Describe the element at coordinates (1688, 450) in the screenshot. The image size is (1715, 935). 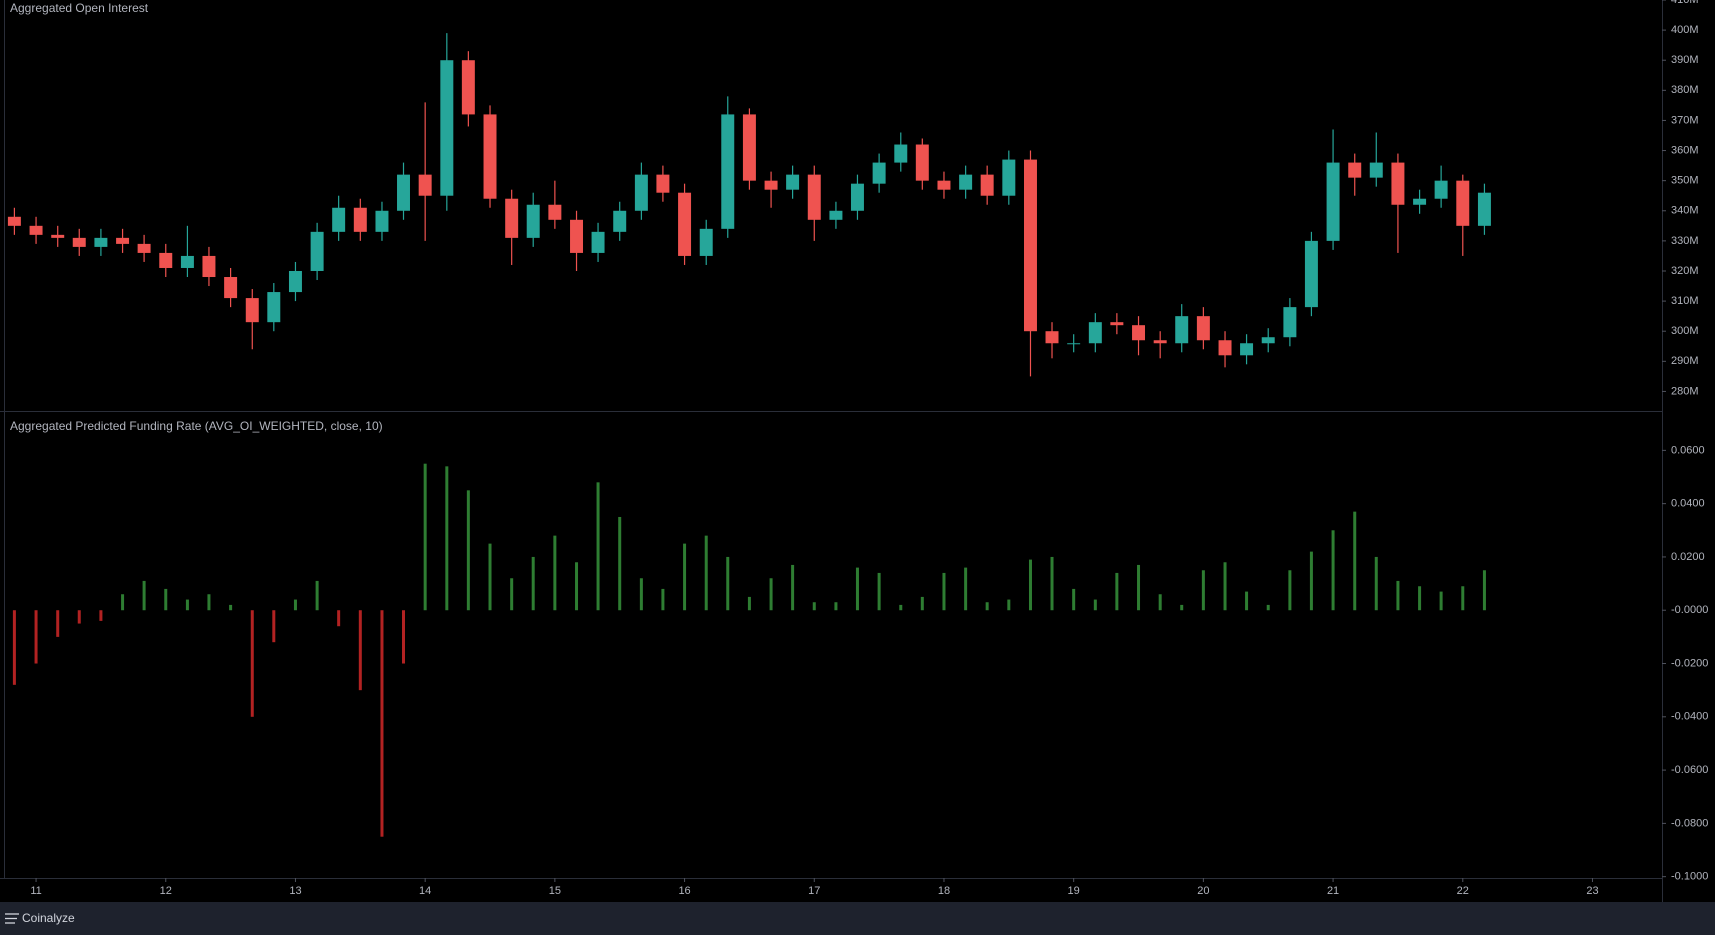
I see `y-tick-label: 0.0600` at that location.